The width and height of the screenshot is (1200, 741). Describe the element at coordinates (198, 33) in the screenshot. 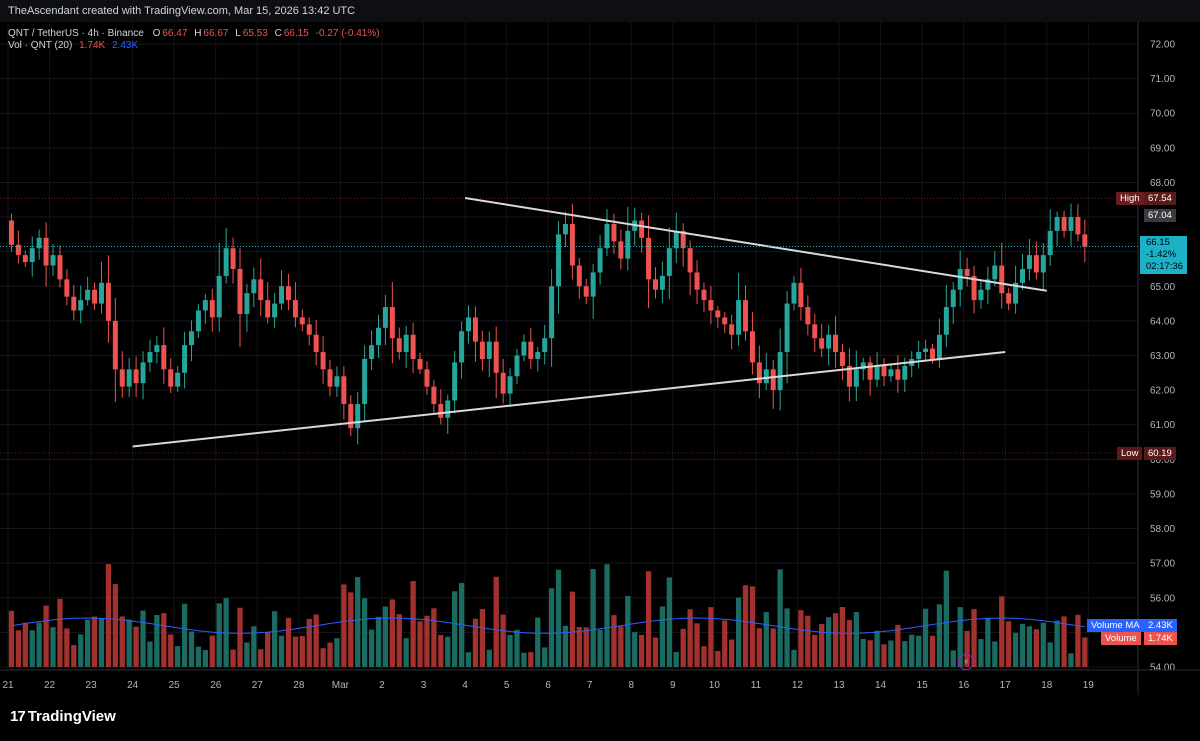

I see `high-label: H` at that location.